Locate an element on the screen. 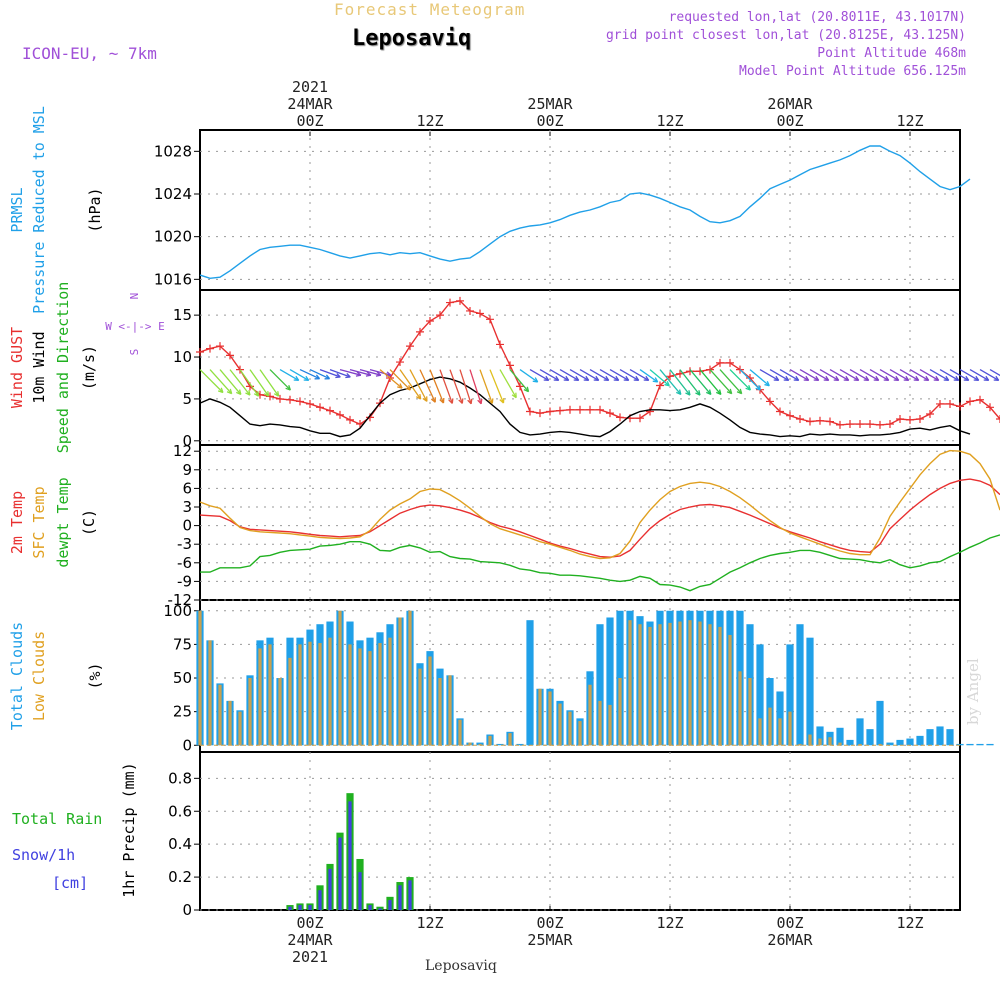 This screenshot has height=1000, width=1000. side-label: PRMSL is located at coordinates (17, 209).